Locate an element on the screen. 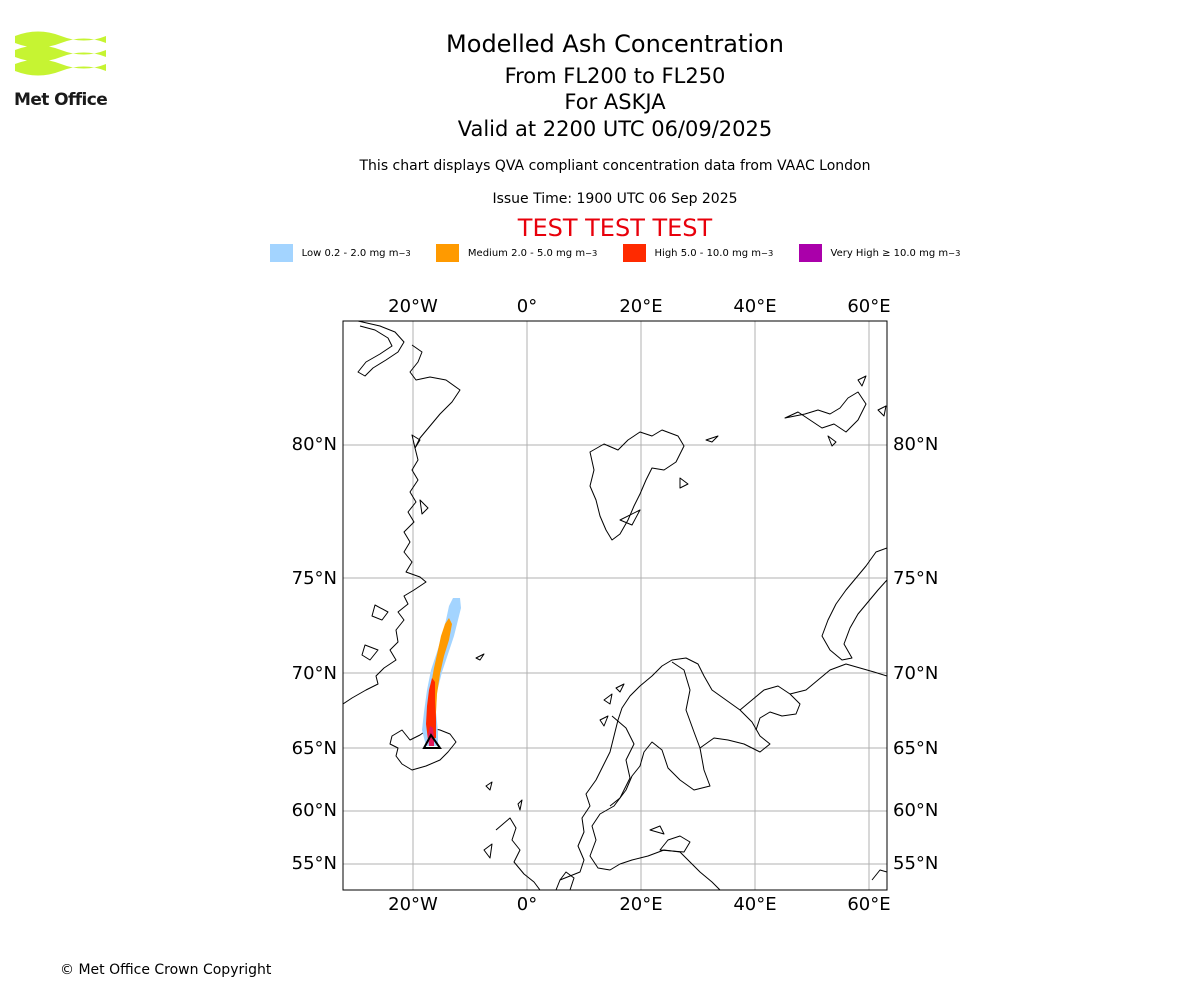  lat-tick-left: 70°N is located at coordinates (314, 673).